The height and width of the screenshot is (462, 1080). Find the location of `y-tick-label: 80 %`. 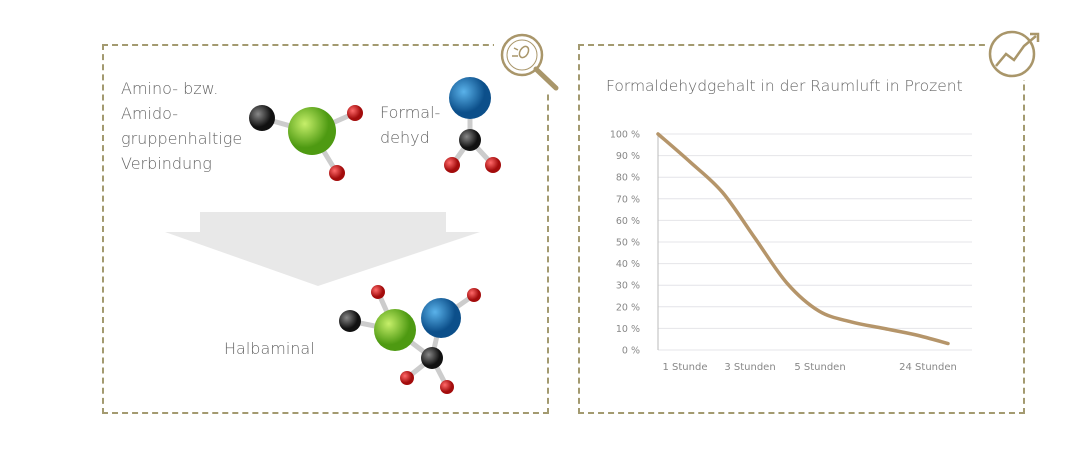

y-tick-label: 80 % is located at coordinates (628, 178).